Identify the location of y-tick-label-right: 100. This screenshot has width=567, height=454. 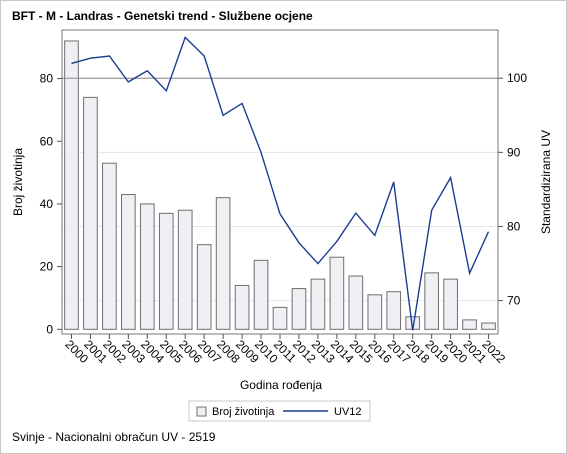
(517, 78).